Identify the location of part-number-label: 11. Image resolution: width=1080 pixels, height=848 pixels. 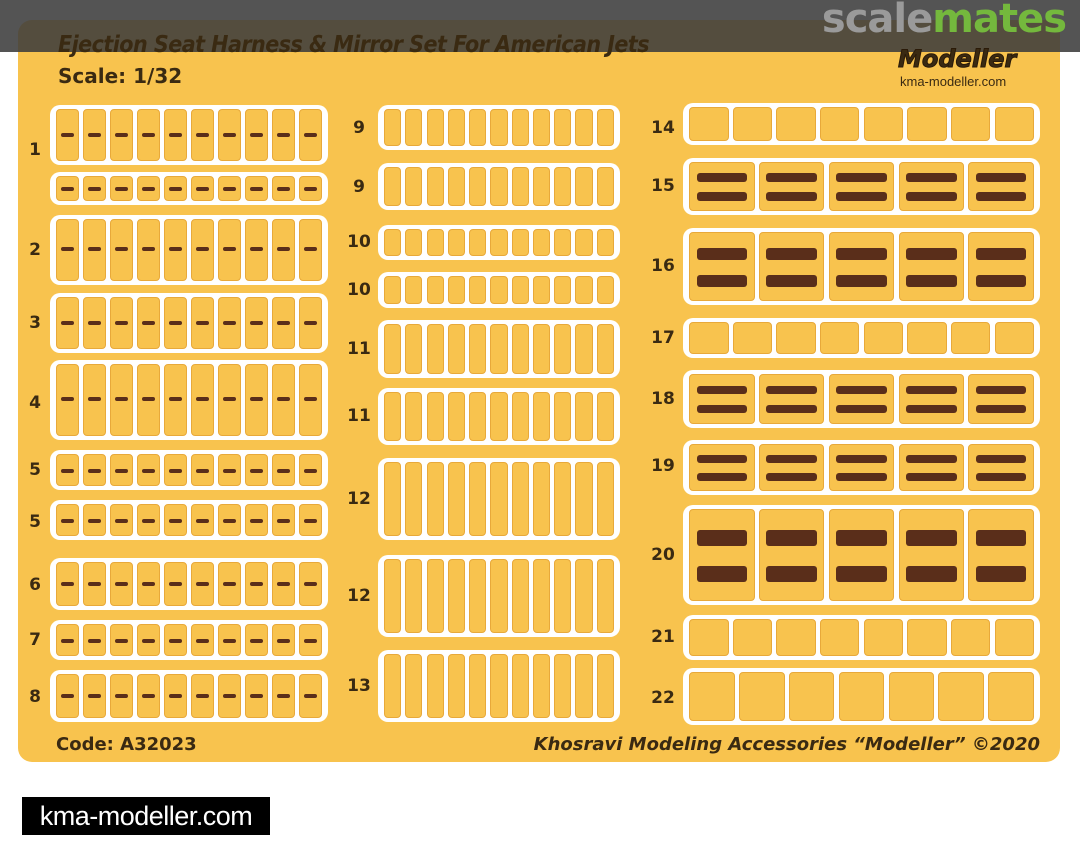
(359, 349).